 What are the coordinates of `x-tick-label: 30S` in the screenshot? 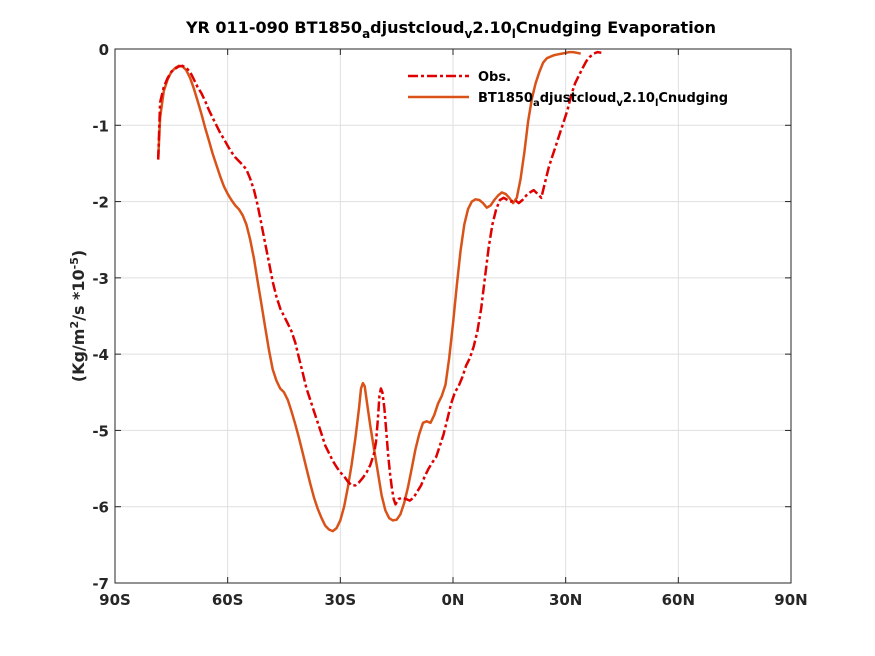 It's located at (340, 600).